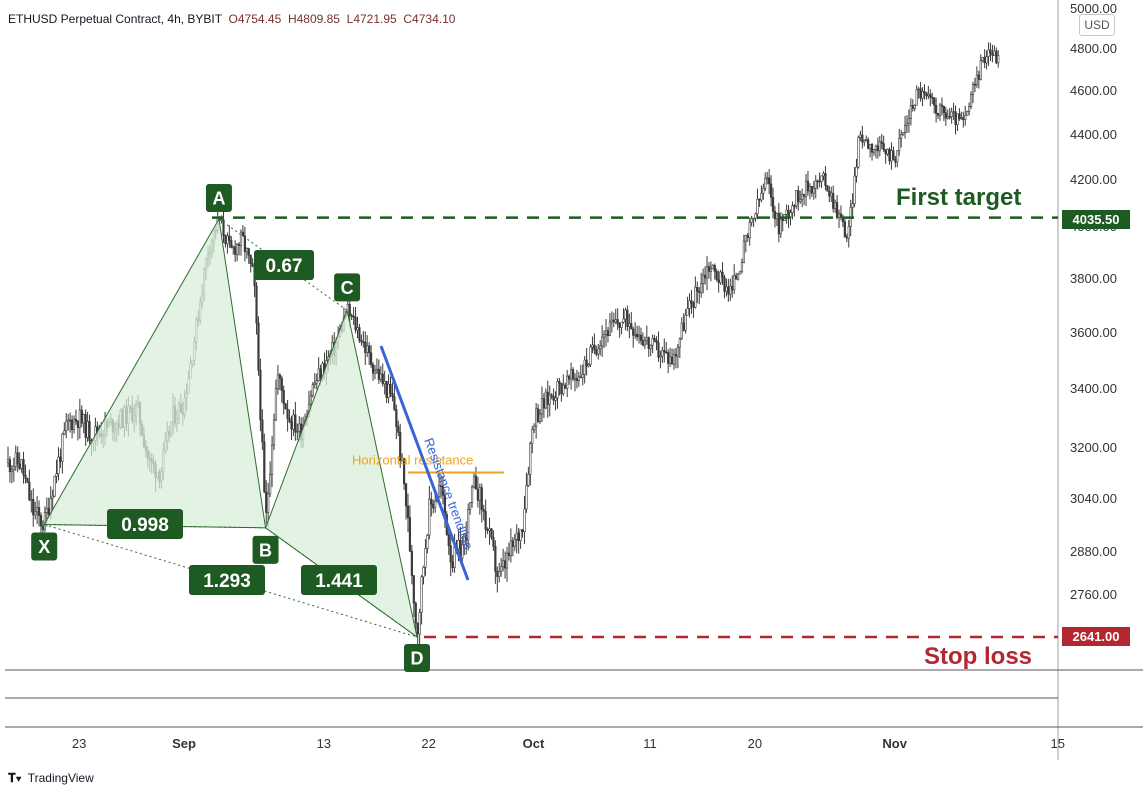 This screenshot has height=789, width=1143. What do you see at coordinates (534, 743) in the screenshot?
I see `x-tick-label: Oct` at bounding box center [534, 743].